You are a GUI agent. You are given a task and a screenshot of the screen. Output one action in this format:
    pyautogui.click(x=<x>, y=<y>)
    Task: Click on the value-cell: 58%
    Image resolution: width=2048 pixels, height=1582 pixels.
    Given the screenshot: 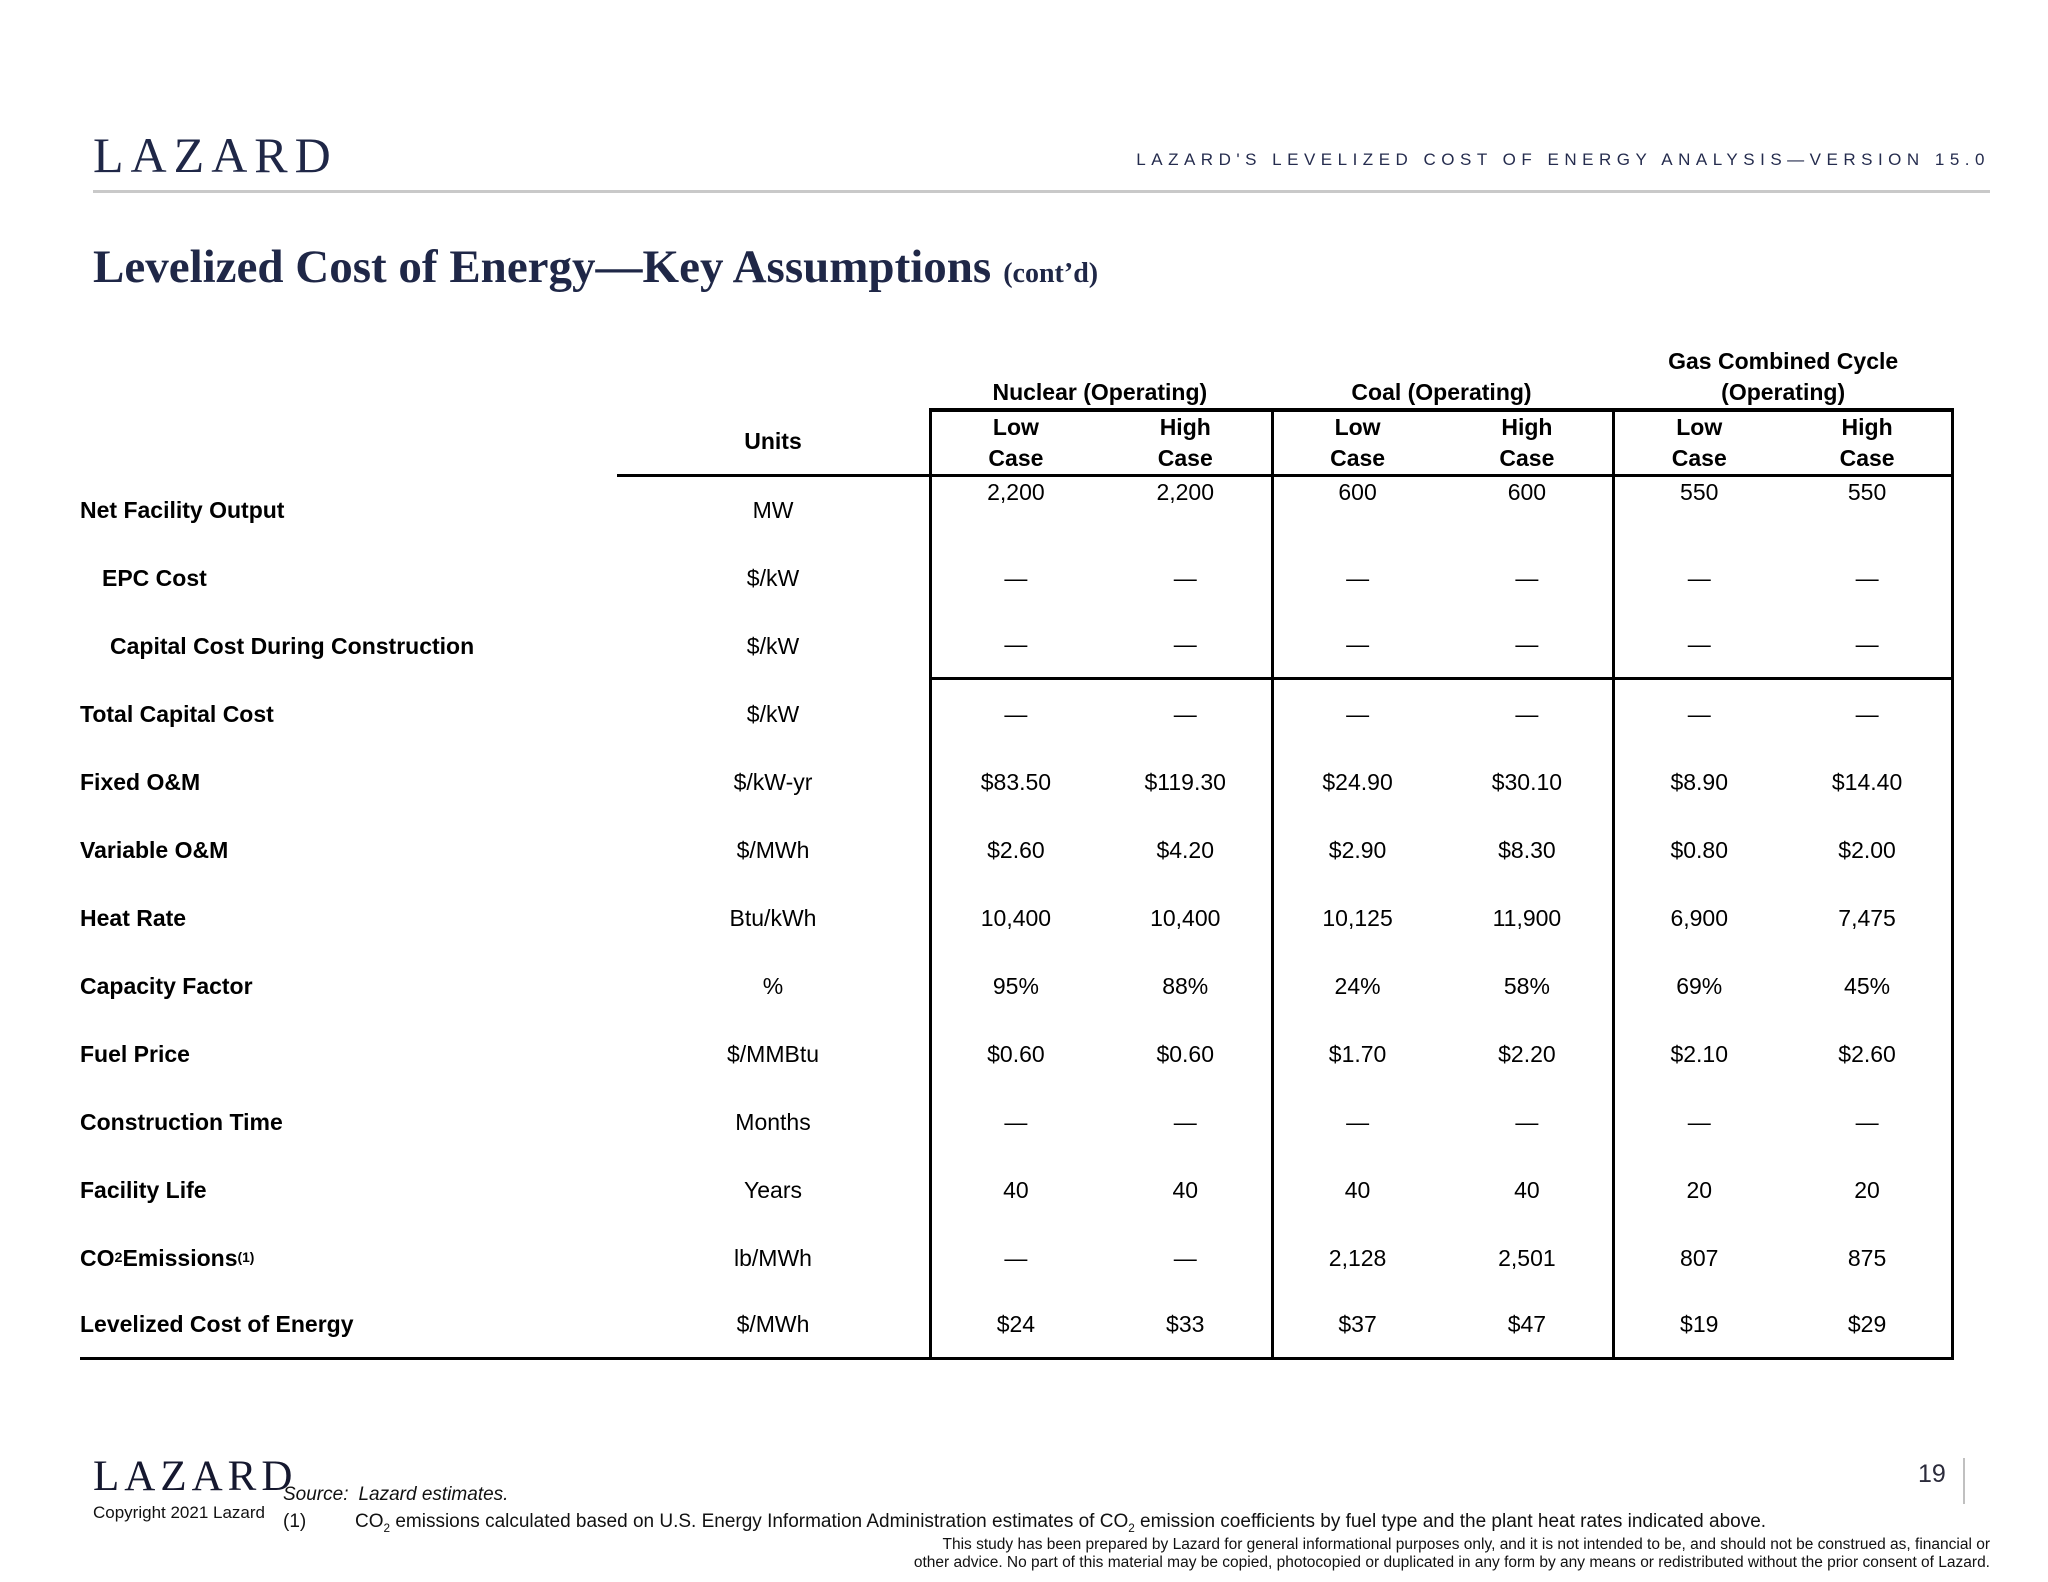 What is the action you would take?
    pyautogui.click(x=1526, y=985)
    